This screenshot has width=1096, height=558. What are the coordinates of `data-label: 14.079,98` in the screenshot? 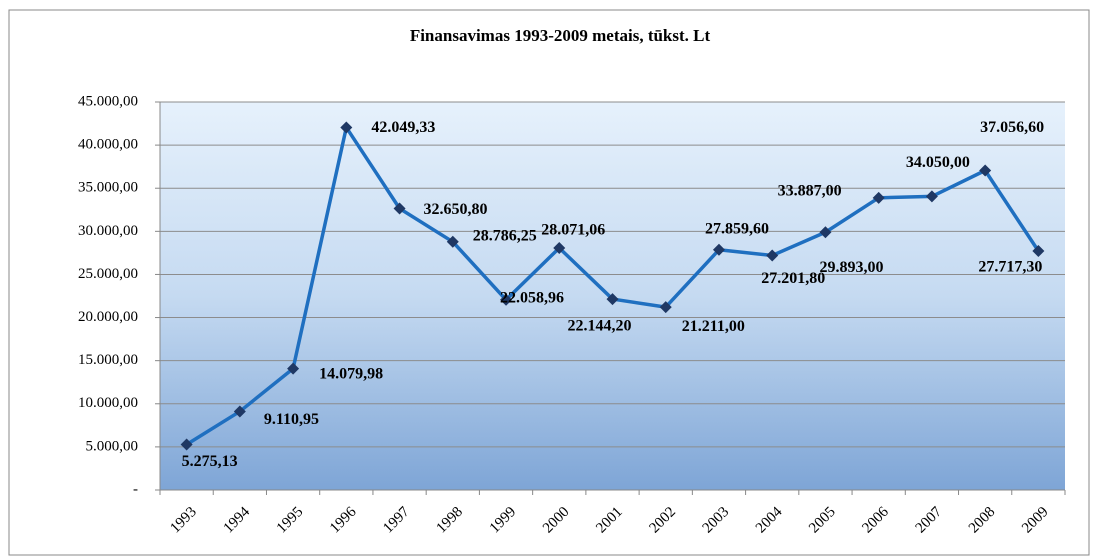 It's located at (351, 373).